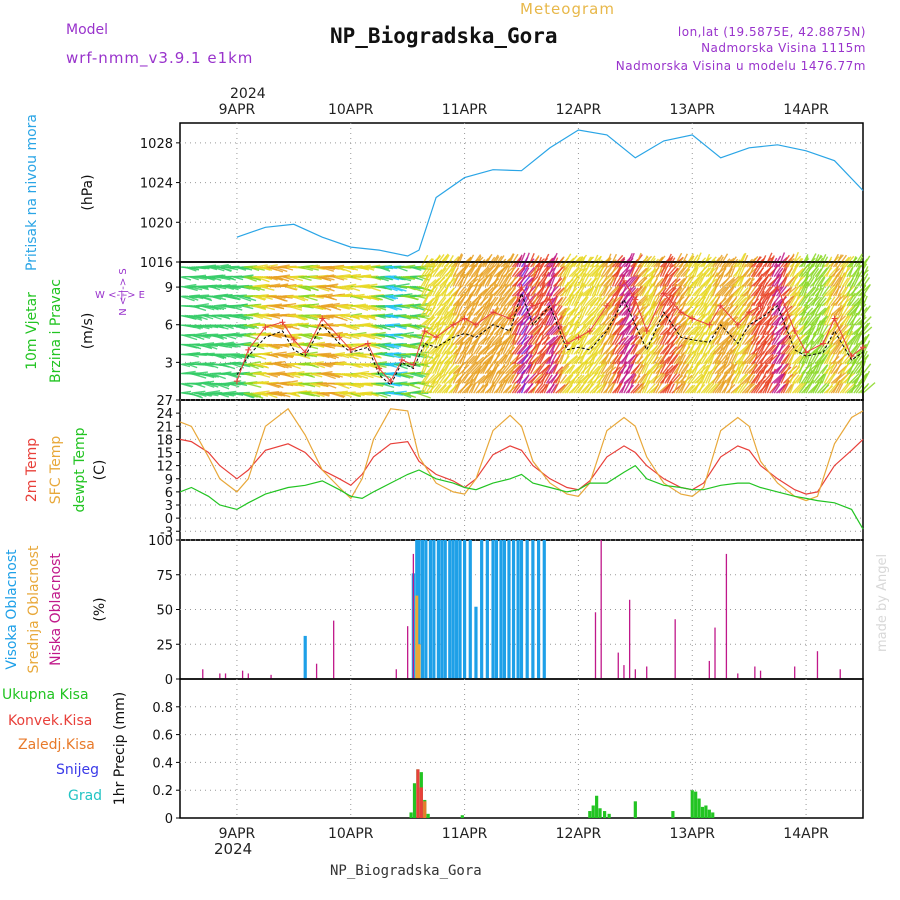  Describe the element at coordinates (164, 645) in the screenshot. I see `clouds-ytick-label: 25` at that location.